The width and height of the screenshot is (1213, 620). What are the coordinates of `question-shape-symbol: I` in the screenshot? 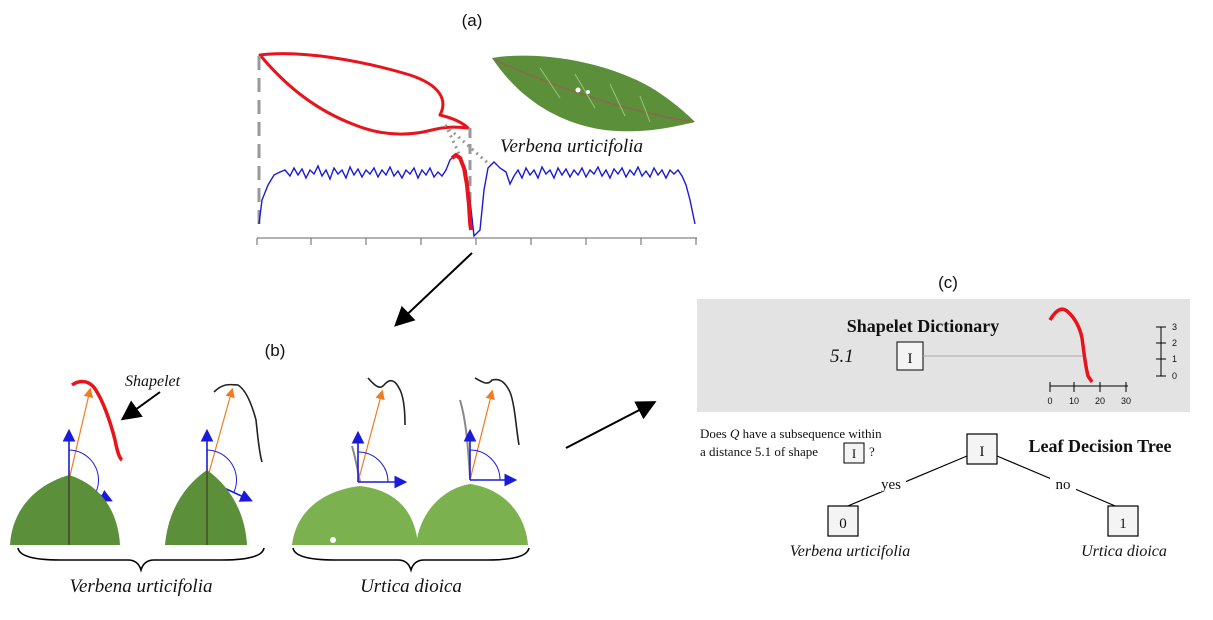 It's located at (854, 453).